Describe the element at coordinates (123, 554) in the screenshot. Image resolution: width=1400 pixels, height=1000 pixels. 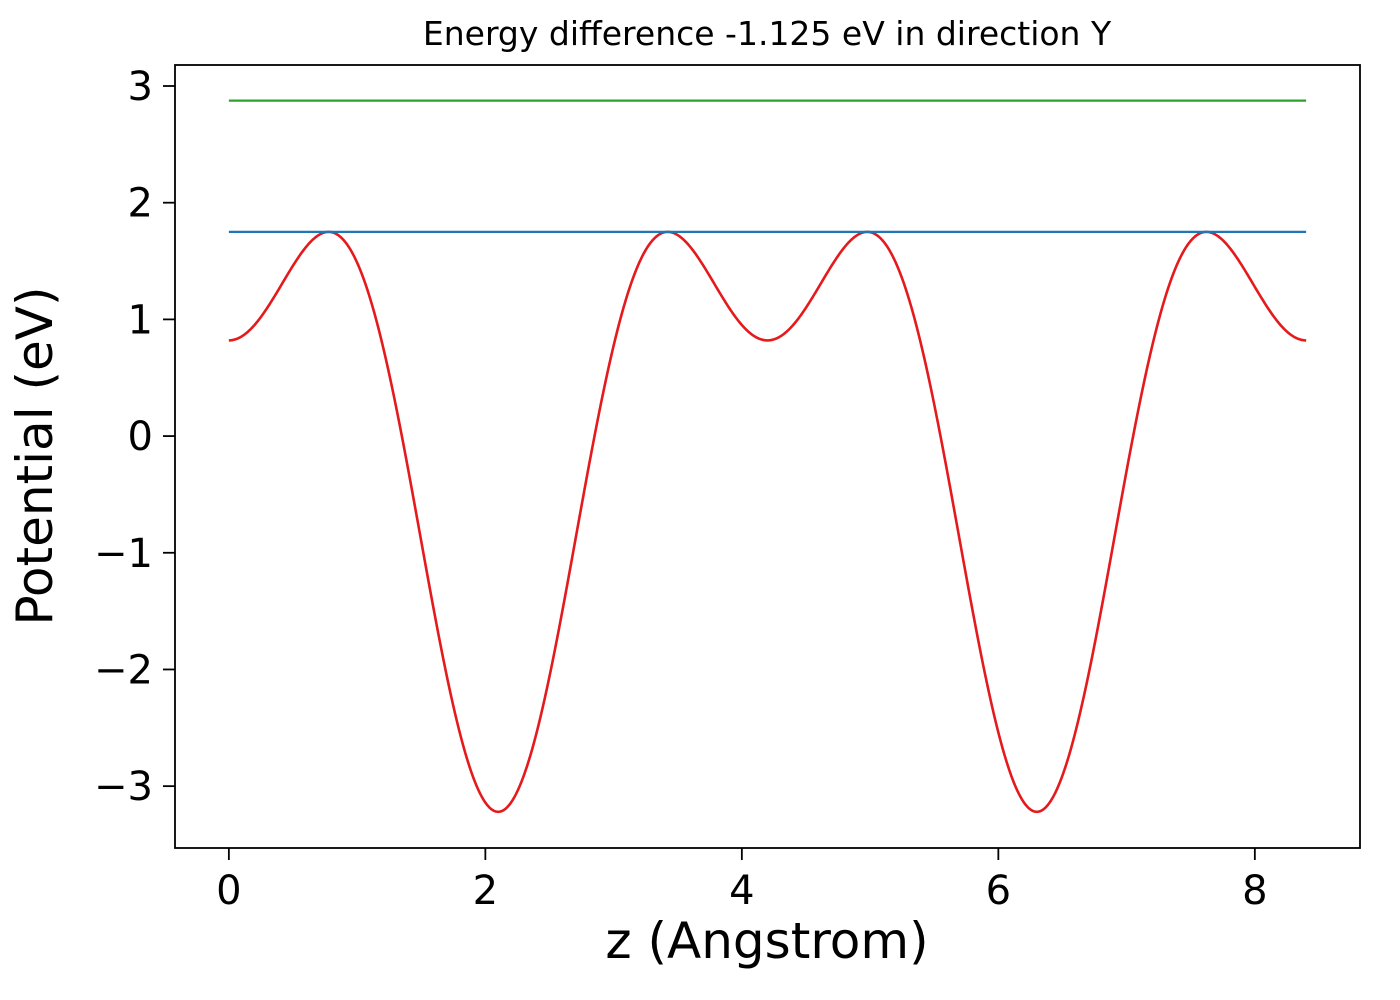
I see `y-tick-label: −1` at that location.